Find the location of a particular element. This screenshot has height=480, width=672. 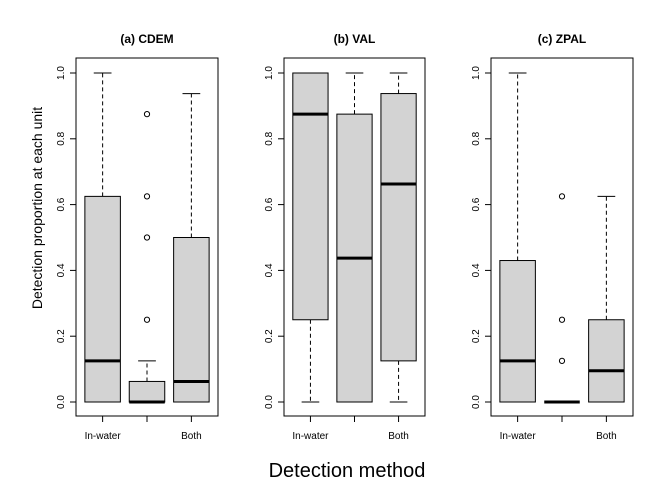

x-axis-label: Detection method is located at coordinates (347, 470).